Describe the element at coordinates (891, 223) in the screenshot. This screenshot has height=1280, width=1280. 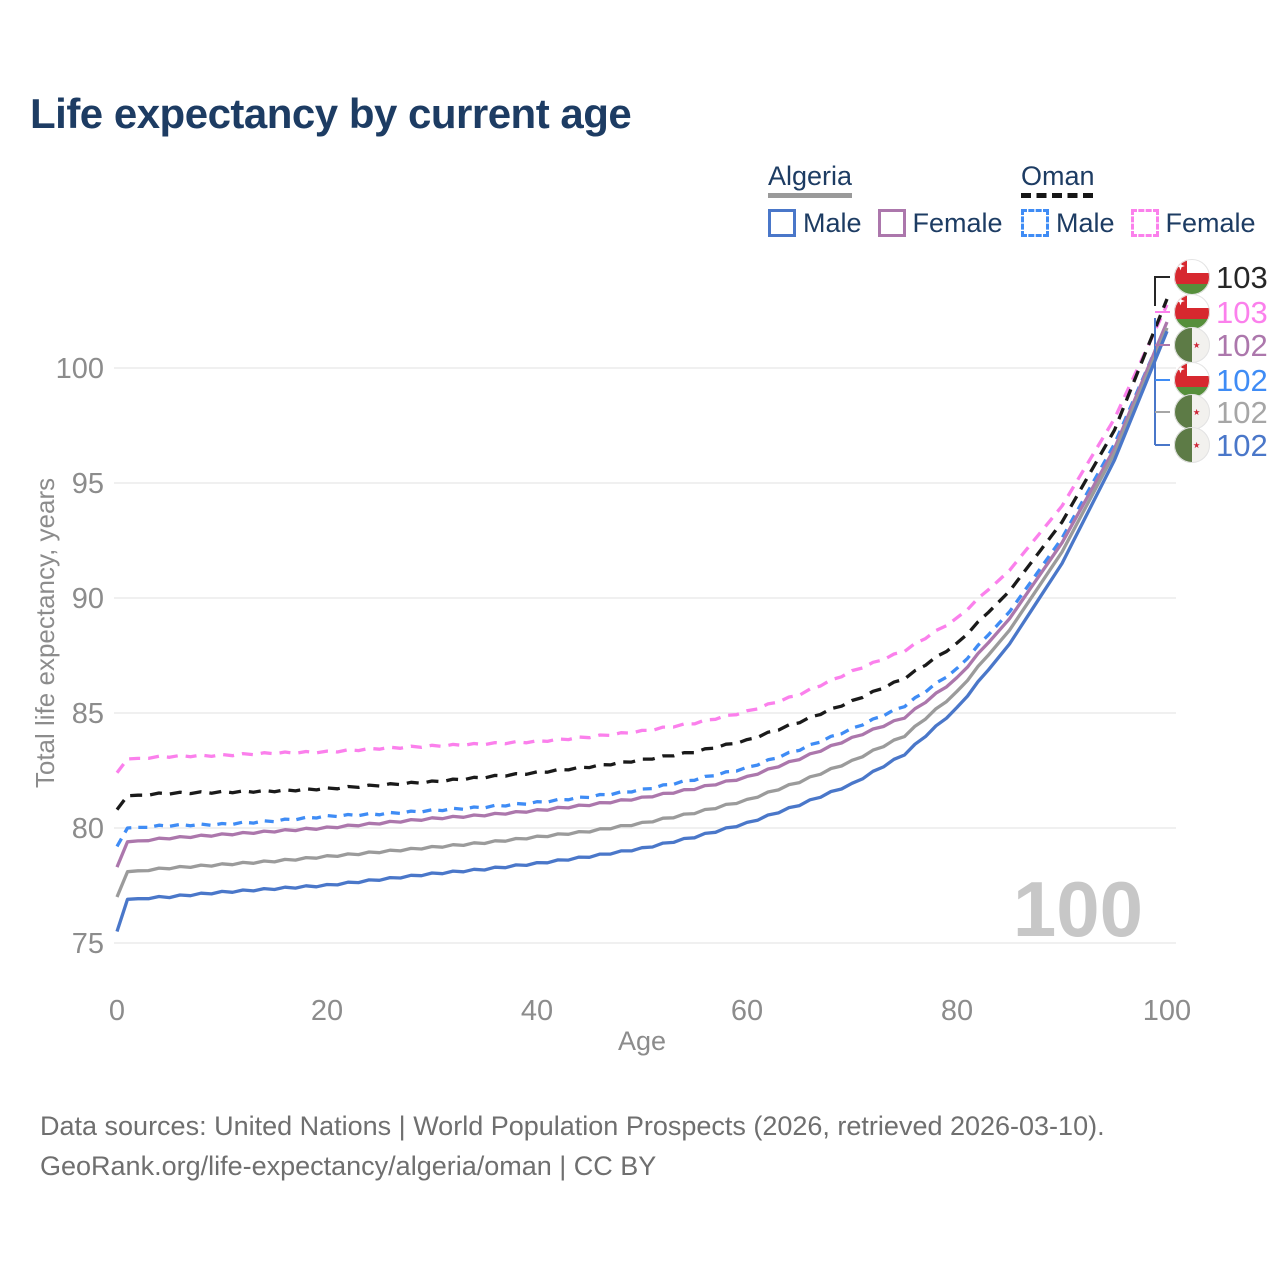
I see `algeria-female-swatch-icon` at that location.